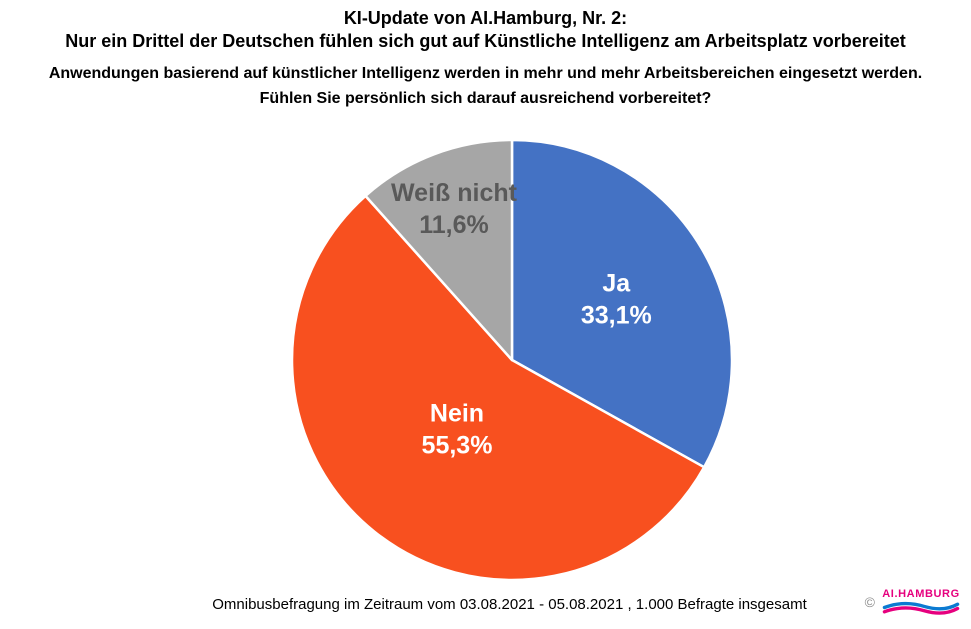 The width and height of the screenshot is (971, 629). Describe the element at coordinates (616, 284) in the screenshot. I see `pie-label-name-ja: Ja` at that location.